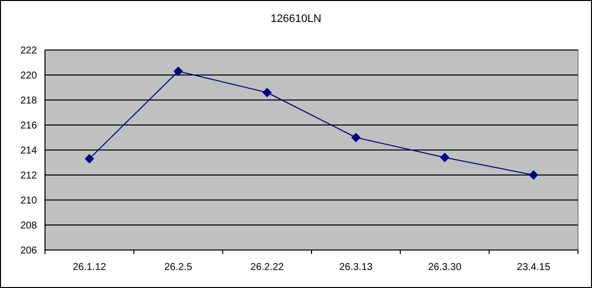 The width and height of the screenshot is (592, 288). Describe the element at coordinates (29, 251) in the screenshot. I see `y-tick-label: 206` at that location.